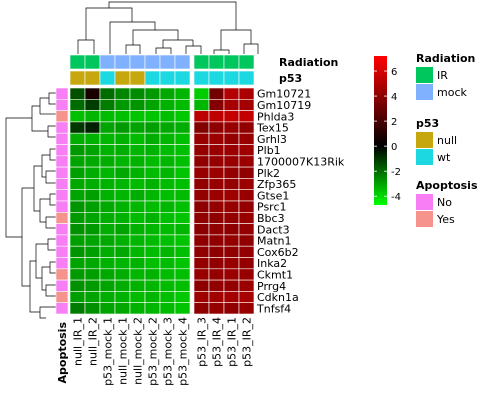 The width and height of the screenshot is (500, 400). What do you see at coordinates (271, 286) in the screenshot?
I see `row-label: Prrg4` at bounding box center [271, 286].